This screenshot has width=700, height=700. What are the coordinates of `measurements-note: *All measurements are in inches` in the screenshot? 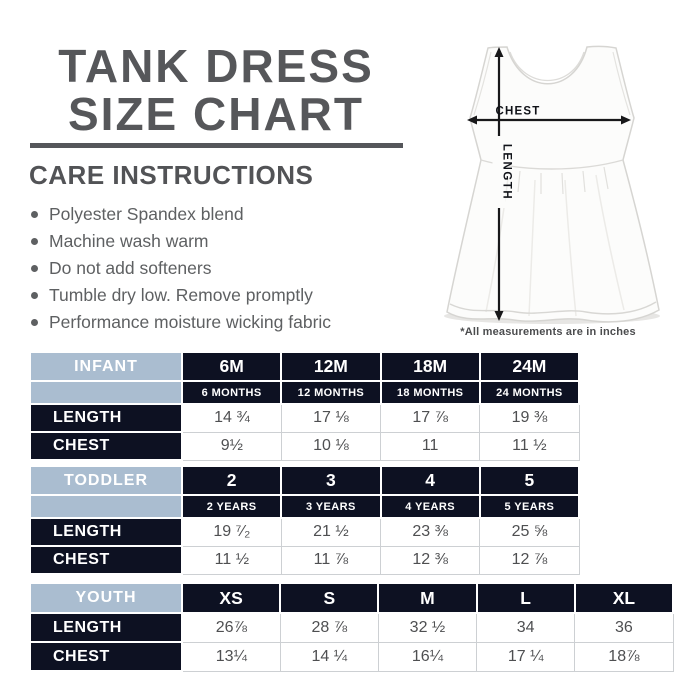 It's located at (548, 332).